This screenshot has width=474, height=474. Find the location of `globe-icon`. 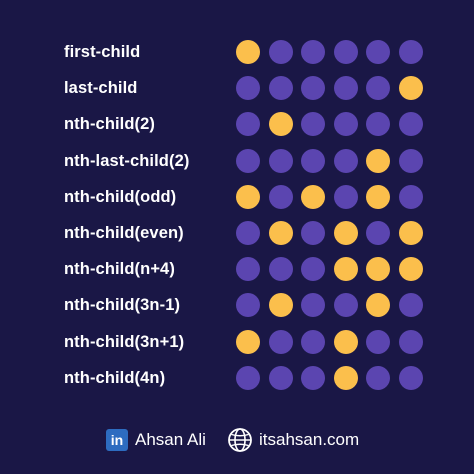

globe-icon is located at coordinates (240, 440).